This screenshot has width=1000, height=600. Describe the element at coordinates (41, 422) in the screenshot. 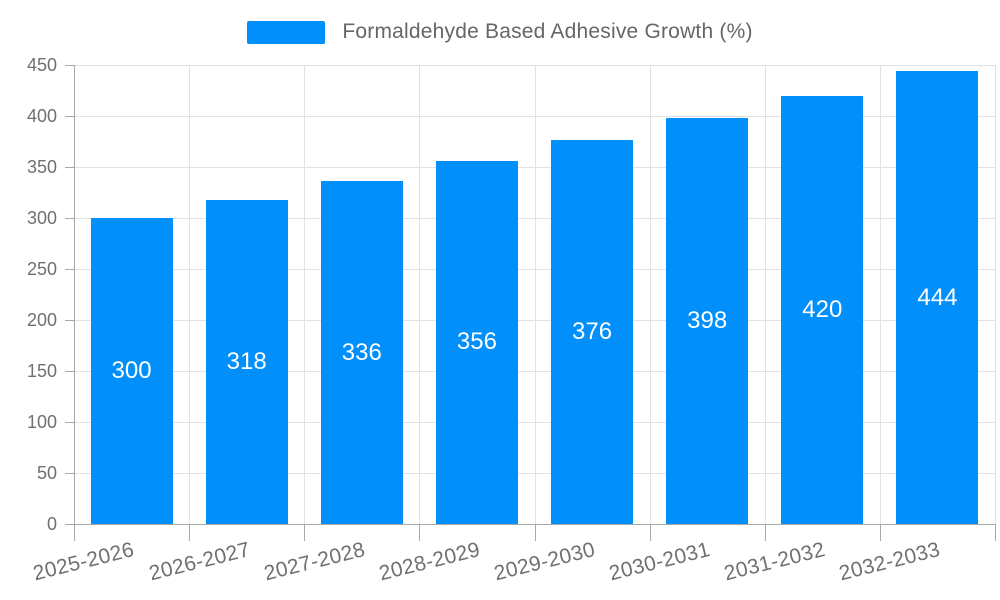

I see `y-axis-label: 100` at that location.